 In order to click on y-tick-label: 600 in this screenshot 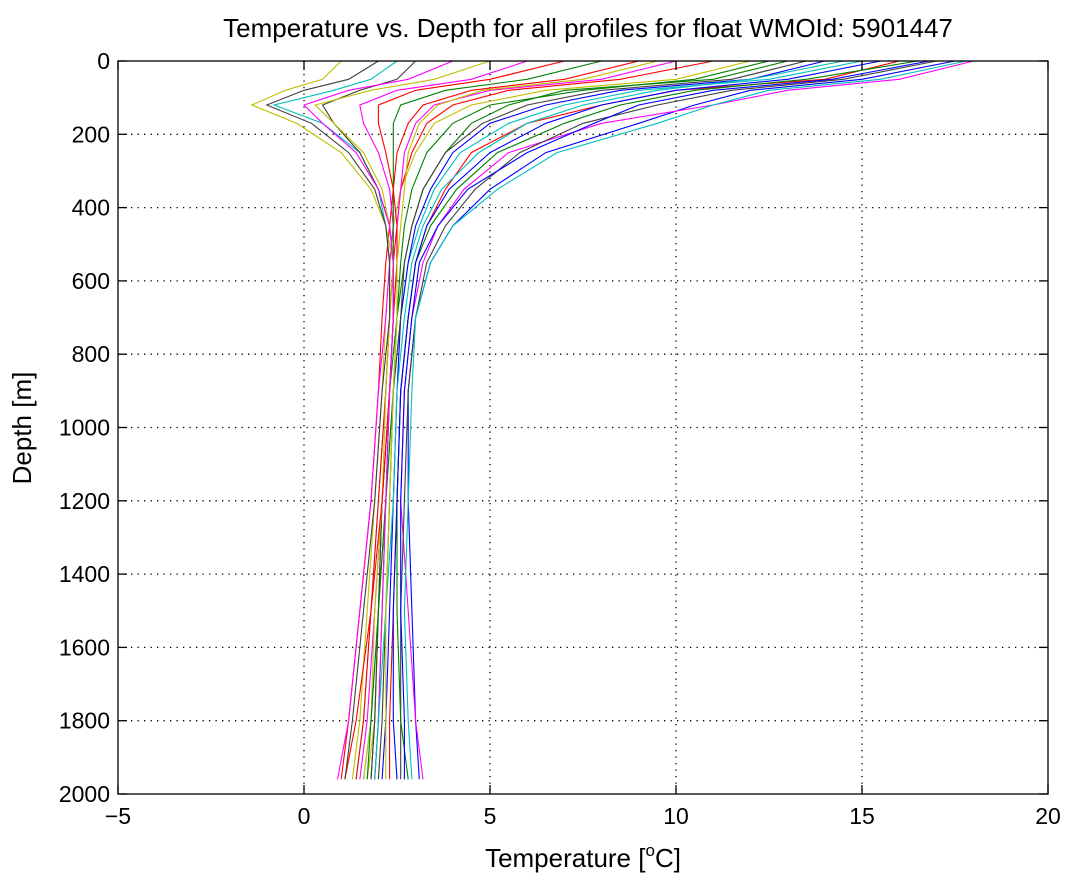, I will do `click(91, 281)`.